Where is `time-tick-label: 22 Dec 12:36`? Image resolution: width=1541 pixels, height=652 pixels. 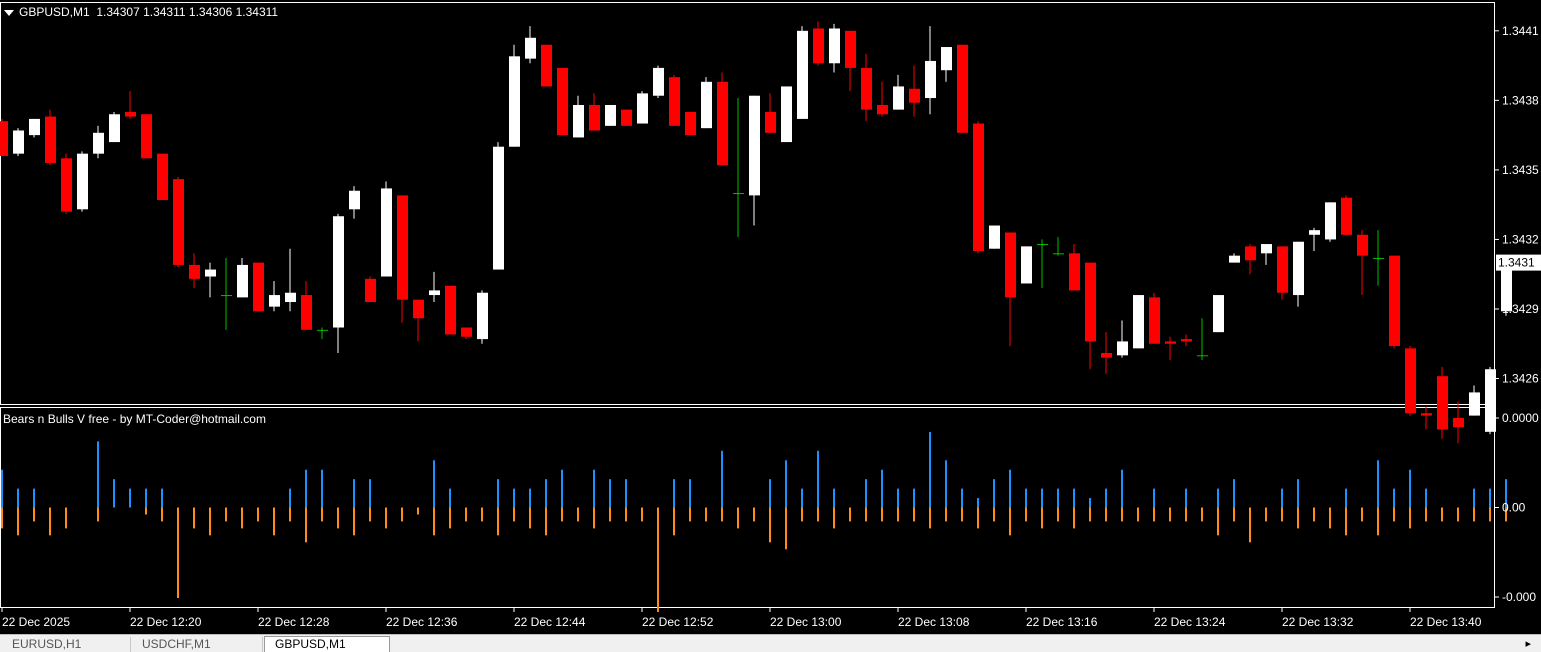
time-tick-label: 22 Dec 12:36 is located at coordinates (422, 622).